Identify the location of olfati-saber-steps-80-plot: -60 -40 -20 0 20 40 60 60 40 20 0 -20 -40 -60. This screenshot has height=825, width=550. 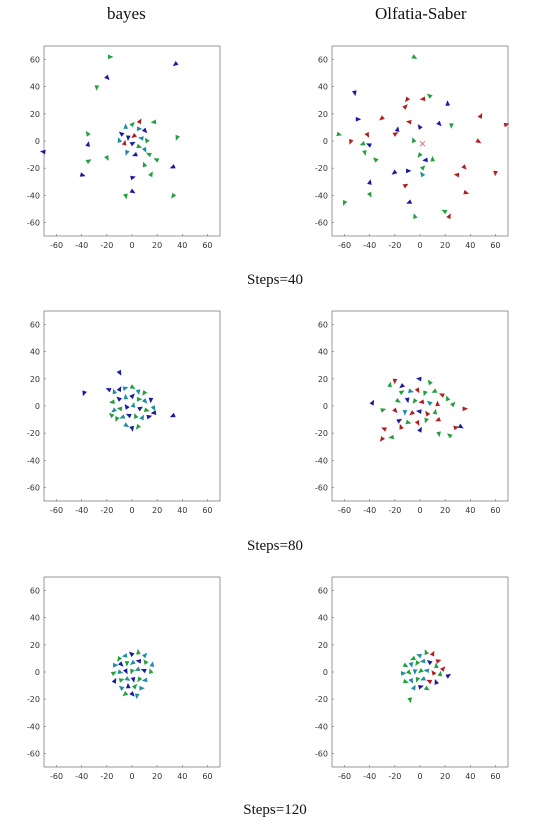
(412, 412).